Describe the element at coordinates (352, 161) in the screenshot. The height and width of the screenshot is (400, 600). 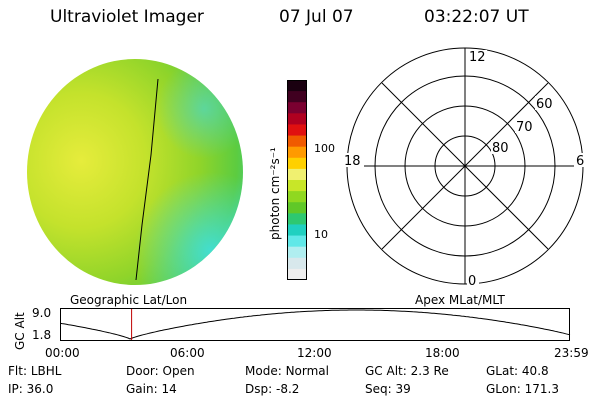
I see `mlt-label-18: 18` at that location.